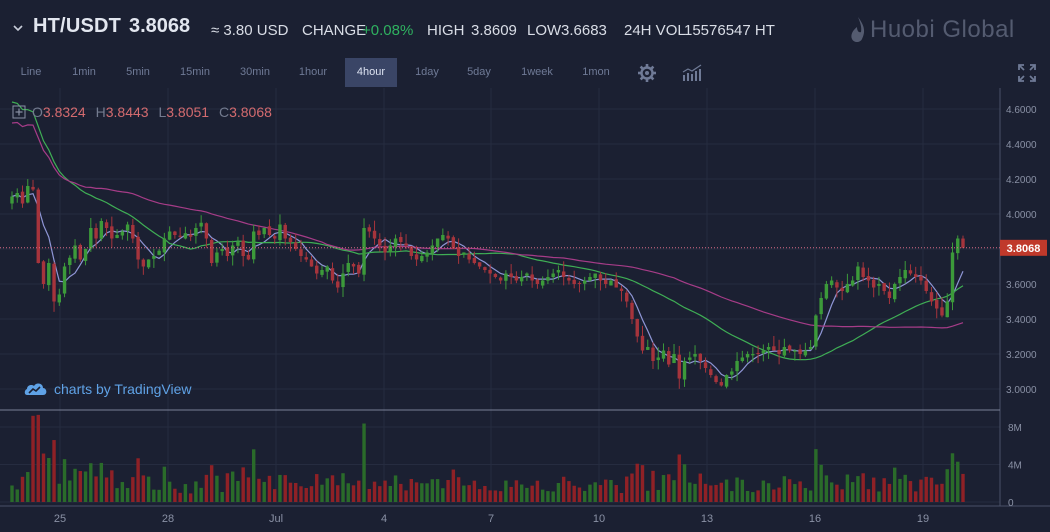  What do you see at coordinates (1021, 320) in the screenshot?
I see `y-tick-label: 3.4000` at bounding box center [1021, 320].